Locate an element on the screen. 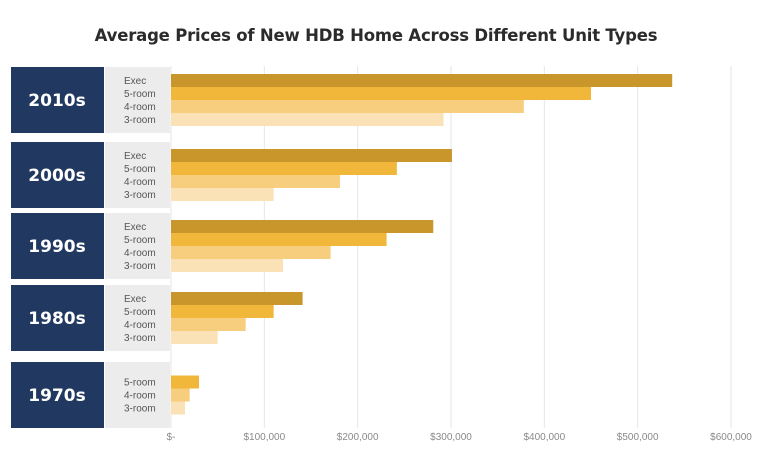 Image resolution: width=768 pixels, height=463 pixels. unit-box-1970s is located at coordinates (137, 395).